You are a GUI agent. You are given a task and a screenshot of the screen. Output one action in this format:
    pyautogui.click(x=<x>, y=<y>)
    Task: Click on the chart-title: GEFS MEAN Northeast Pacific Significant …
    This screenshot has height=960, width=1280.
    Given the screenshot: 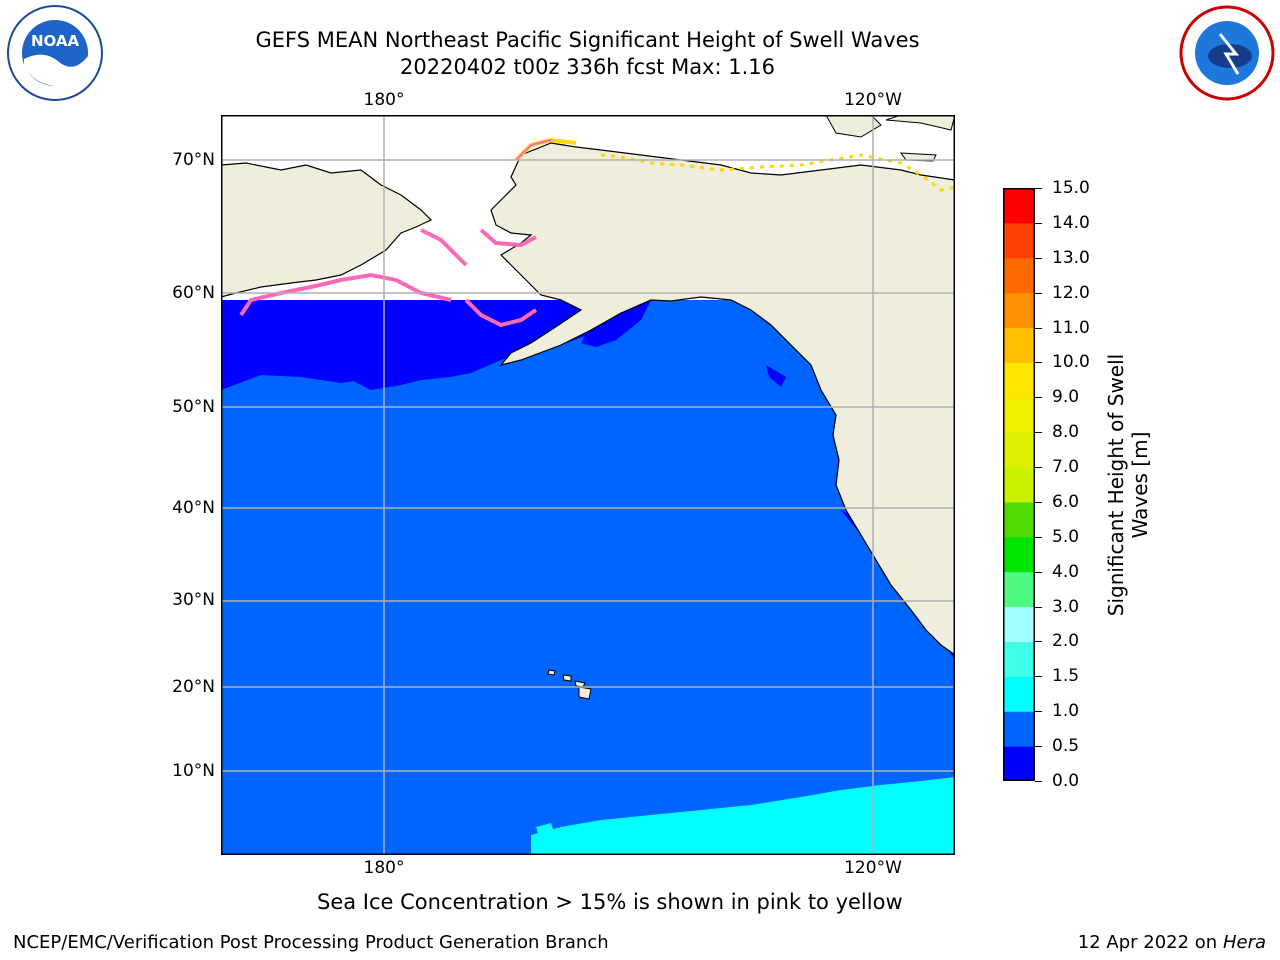 What is the action you would take?
    pyautogui.click(x=587, y=40)
    